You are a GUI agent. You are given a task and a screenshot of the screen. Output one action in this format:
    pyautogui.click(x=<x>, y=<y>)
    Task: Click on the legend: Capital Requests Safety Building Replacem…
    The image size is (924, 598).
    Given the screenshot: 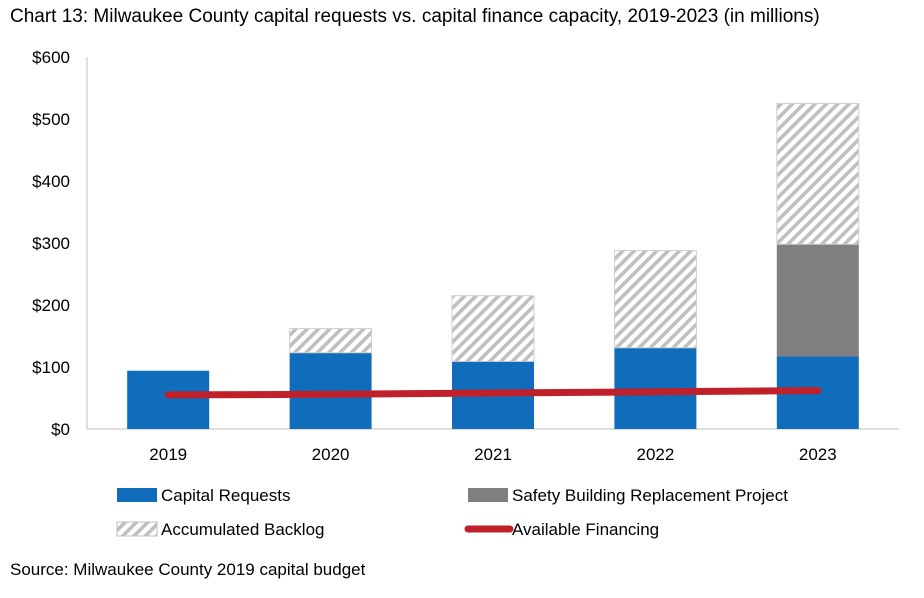 What is the action you would take?
    pyautogui.click(x=452, y=512)
    